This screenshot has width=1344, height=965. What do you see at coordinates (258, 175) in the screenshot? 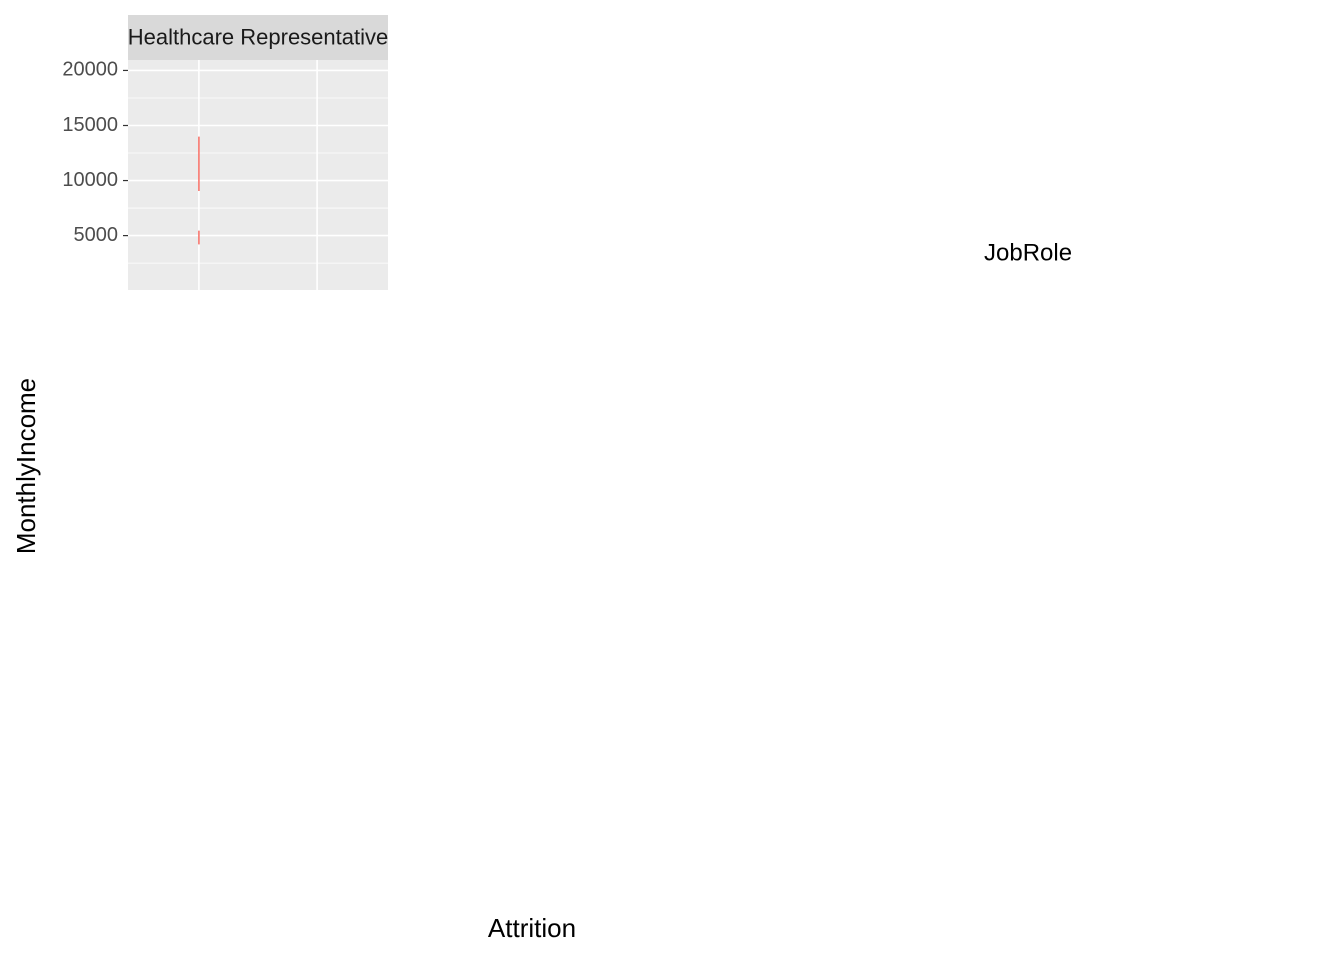
I see `panel-background` at bounding box center [258, 175].